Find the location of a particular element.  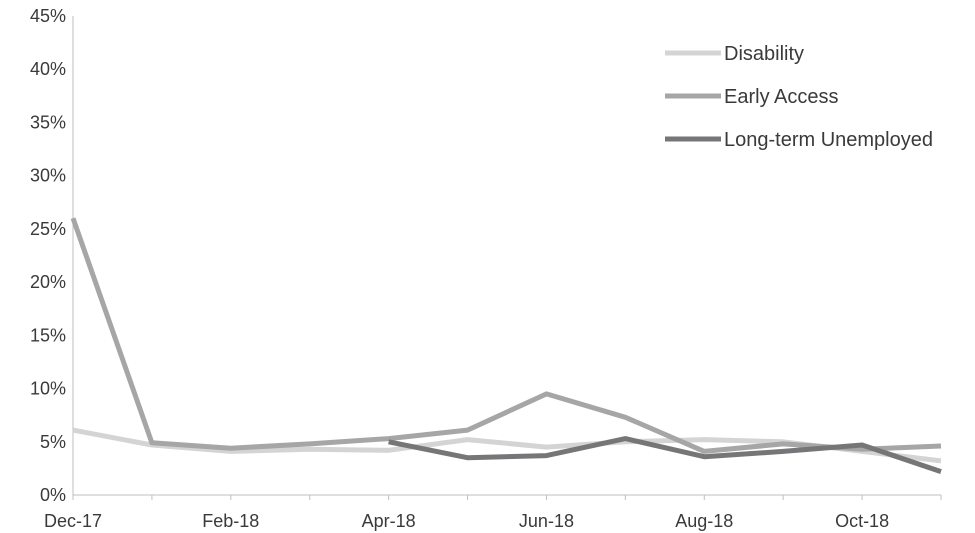

y-tick-label: 20% is located at coordinates (48, 282).